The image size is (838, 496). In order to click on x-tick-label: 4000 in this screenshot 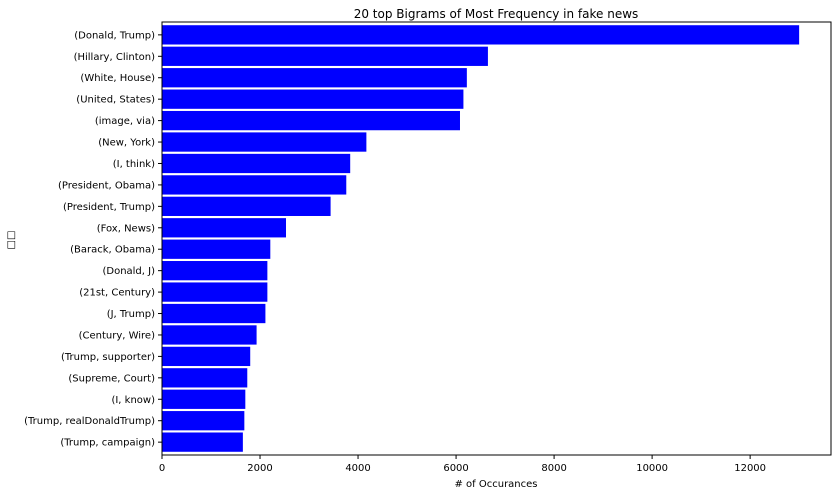, I will do `click(357, 468)`.